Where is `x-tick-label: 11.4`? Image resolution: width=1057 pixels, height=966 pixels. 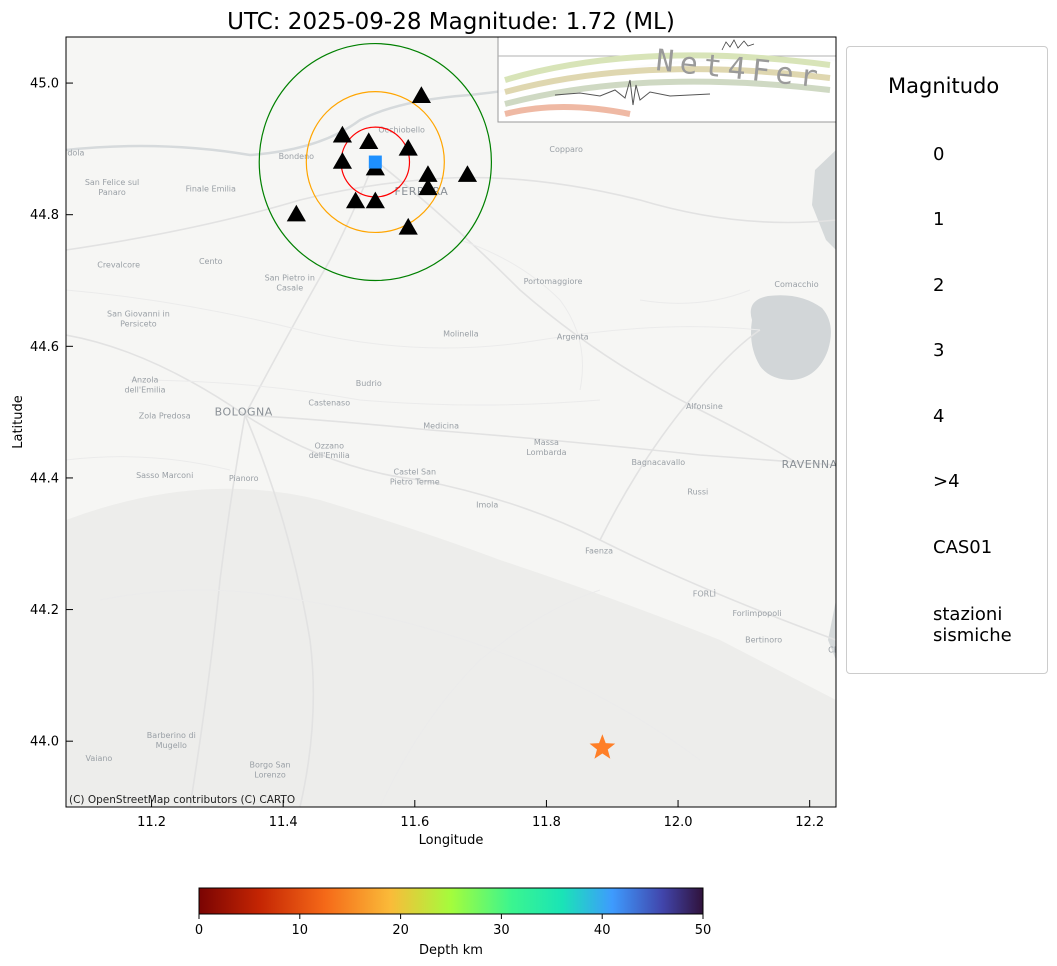
x-tick-label: 11.4 is located at coordinates (283, 822).